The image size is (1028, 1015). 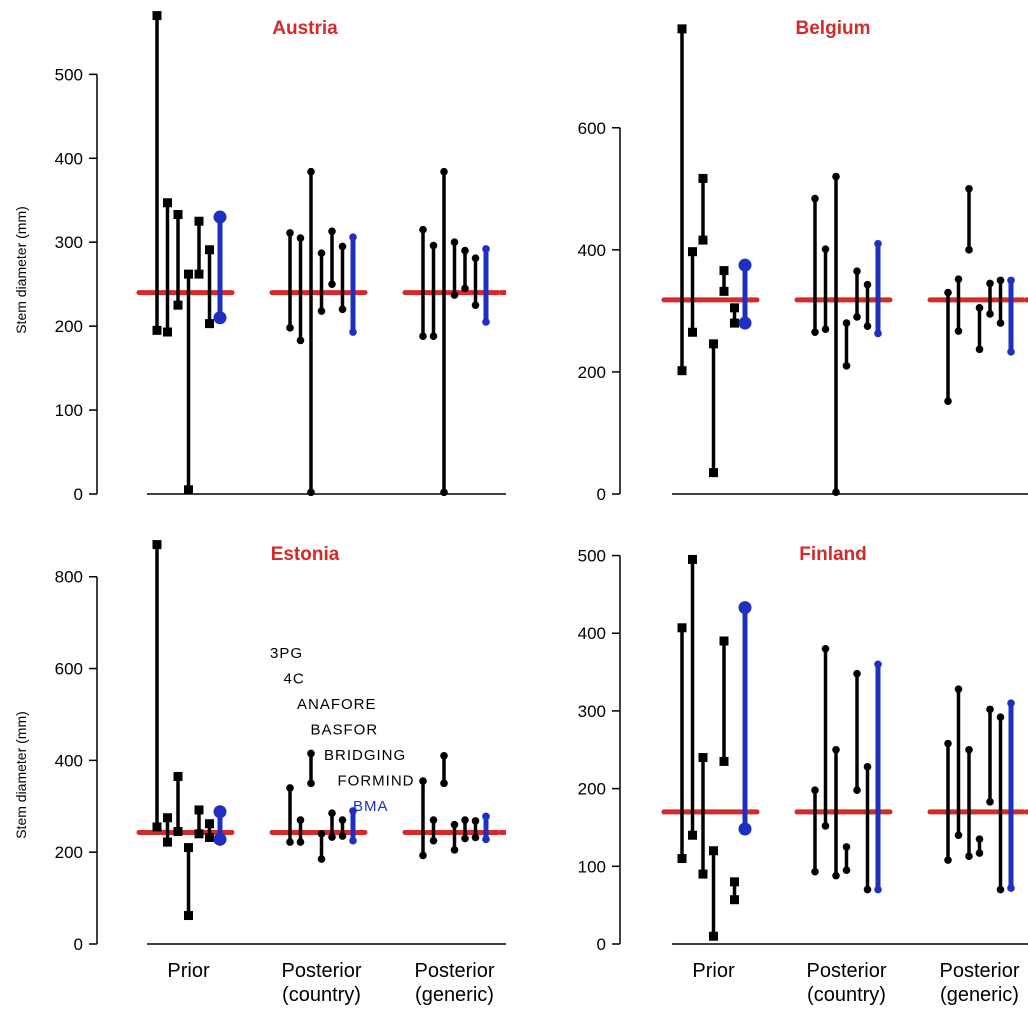 I want to click on y-tick-label: 500, so click(x=592, y=556).